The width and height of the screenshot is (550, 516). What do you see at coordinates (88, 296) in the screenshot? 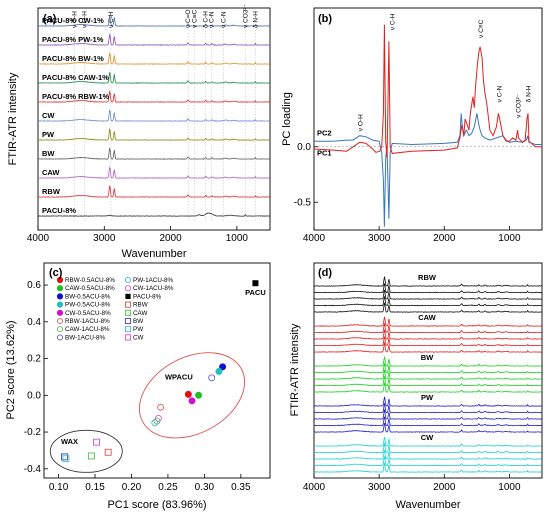
I see `panel-c-legend-label-2: BW-0.5ACU-8%` at bounding box center [88, 296].